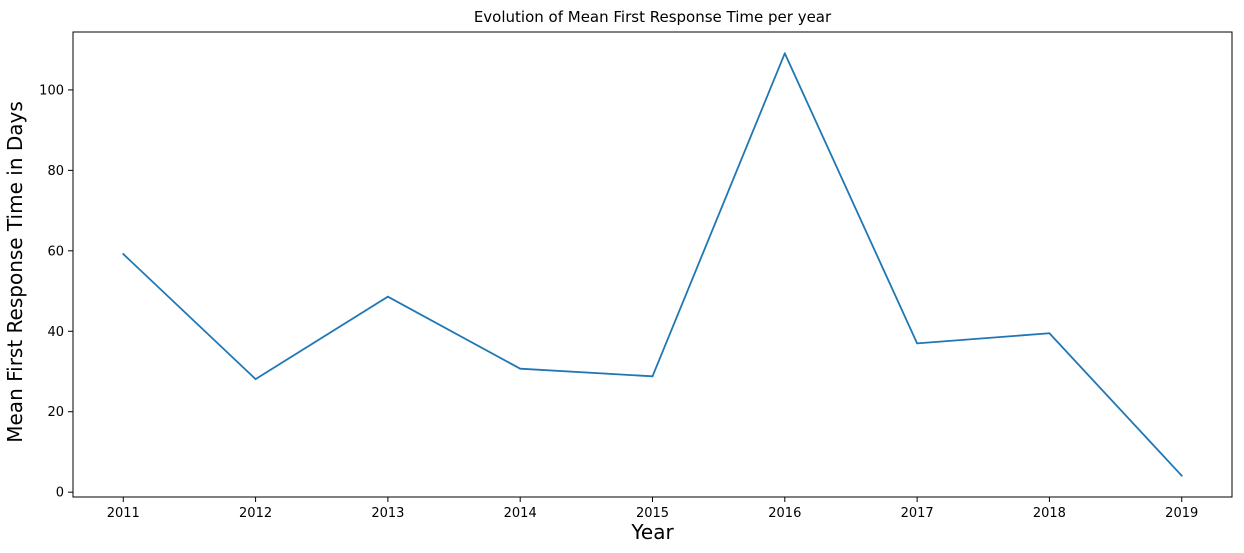  What do you see at coordinates (387, 513) in the screenshot?
I see `x-tick-label: 2013` at bounding box center [387, 513].